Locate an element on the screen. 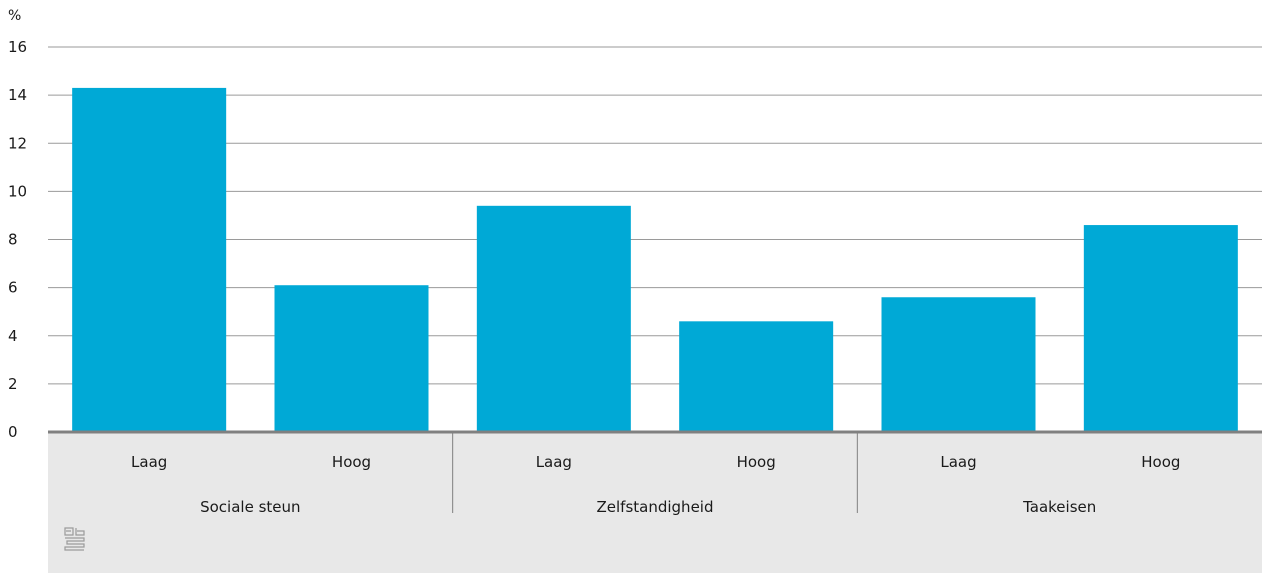  group-label: Taakeisen is located at coordinates (1059, 507).